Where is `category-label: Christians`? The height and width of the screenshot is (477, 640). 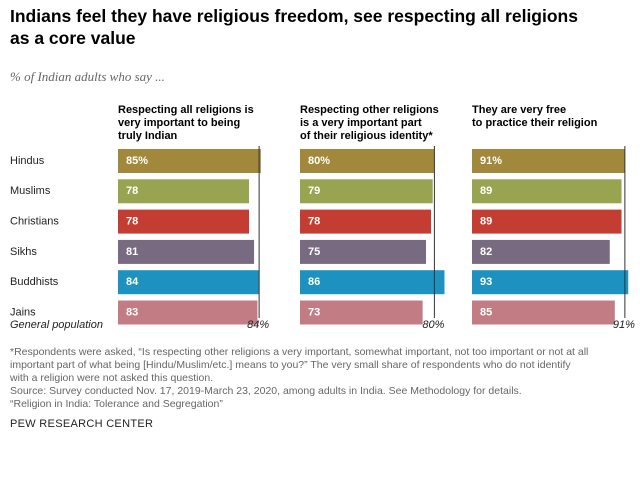 category-label: Christians is located at coordinates (34, 222).